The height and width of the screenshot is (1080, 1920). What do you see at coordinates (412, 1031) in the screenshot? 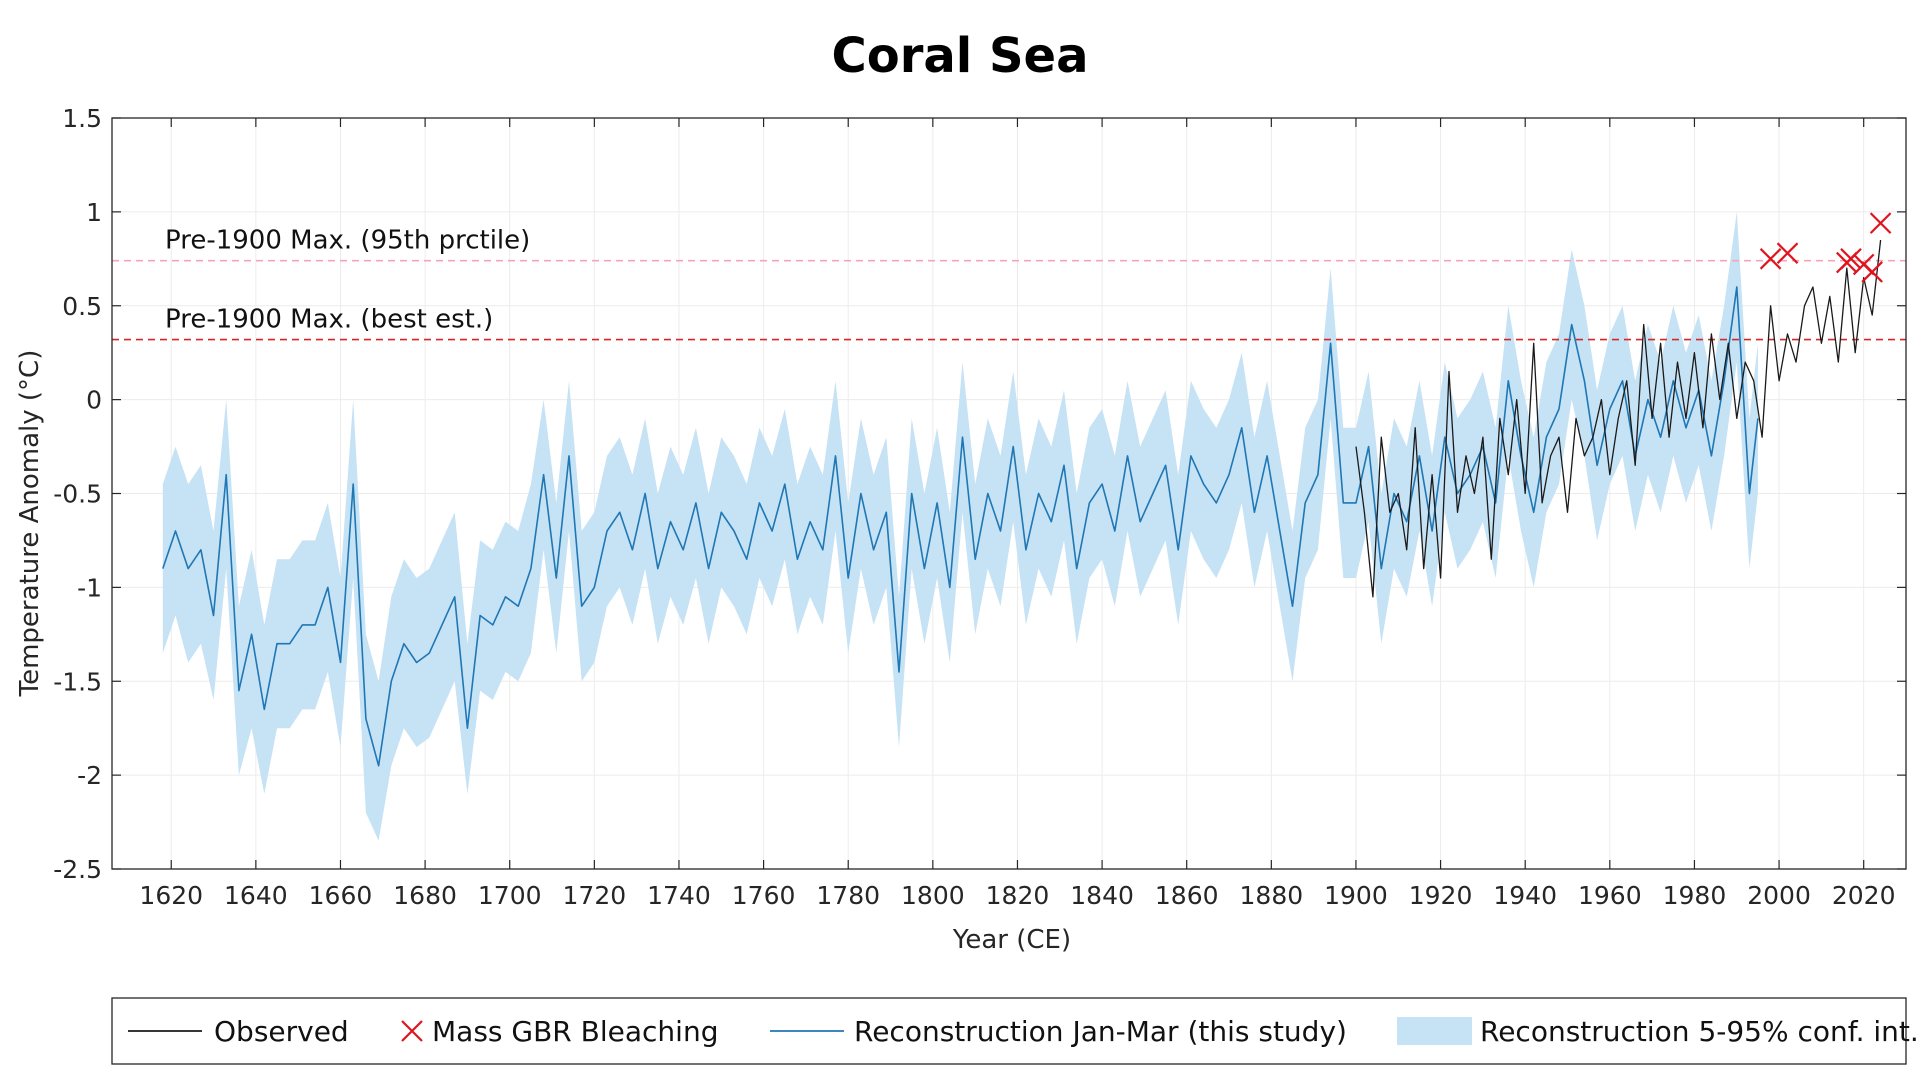
I see `legend-swatch-marker` at bounding box center [412, 1031].